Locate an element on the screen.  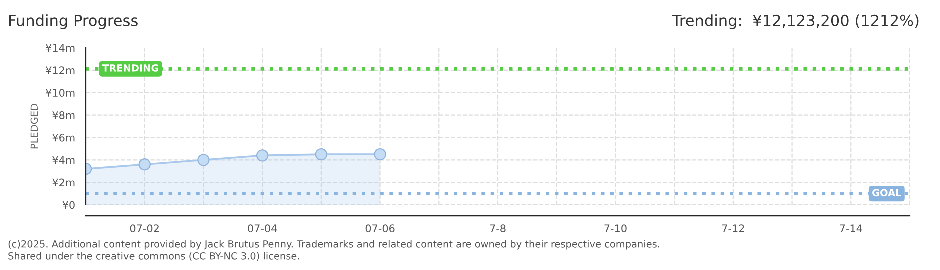
ref-line-label: TRENDING is located at coordinates (130, 68).